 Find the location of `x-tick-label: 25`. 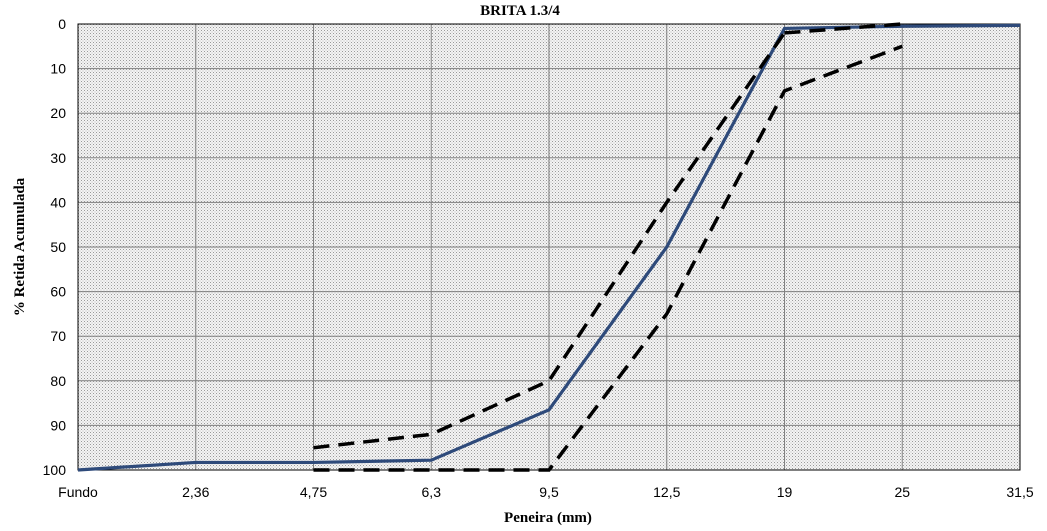

x-tick-label: 25 is located at coordinates (902, 492).